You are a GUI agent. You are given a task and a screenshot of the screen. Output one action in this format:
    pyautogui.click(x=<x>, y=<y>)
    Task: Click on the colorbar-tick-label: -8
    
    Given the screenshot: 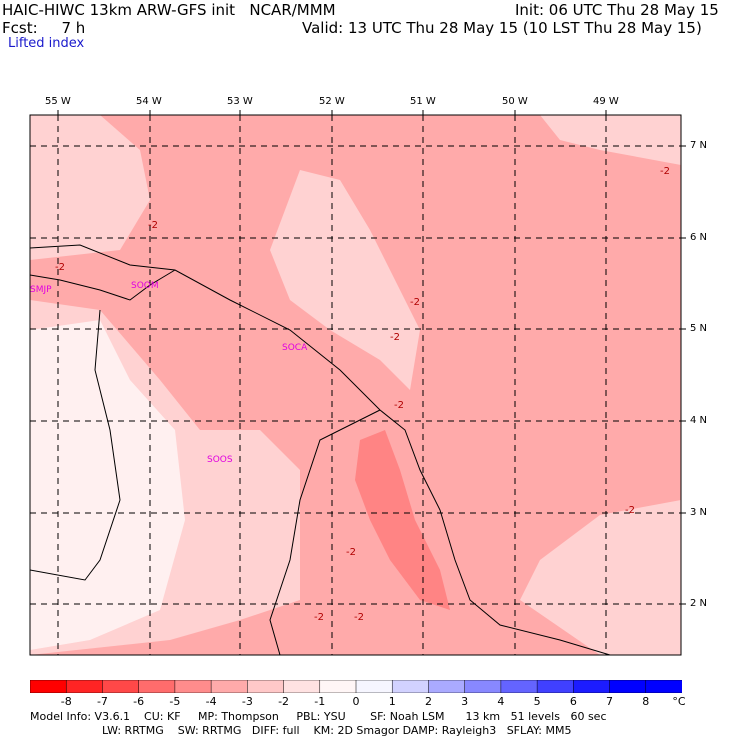 What is the action you would take?
    pyautogui.click(x=66, y=701)
    